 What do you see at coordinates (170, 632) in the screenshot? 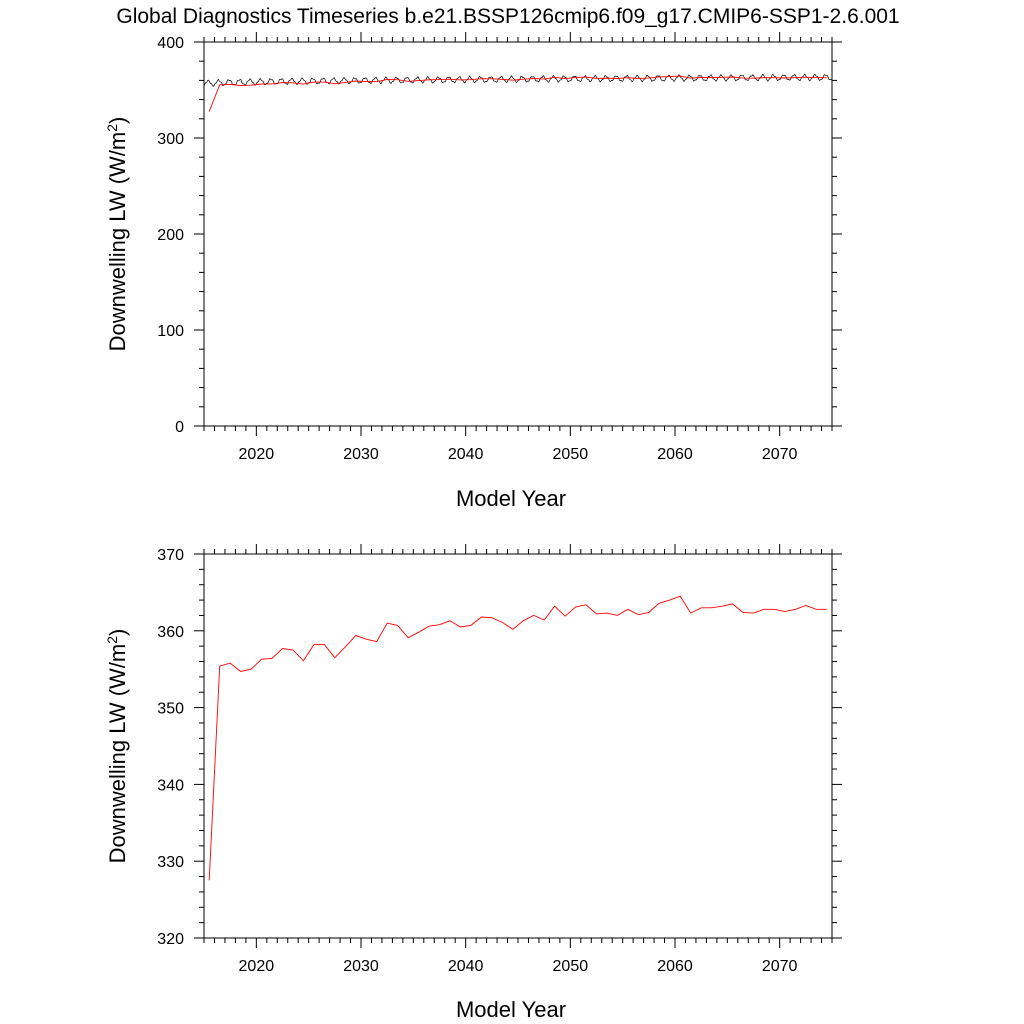
I see `y-tick-label: 360` at bounding box center [170, 632].